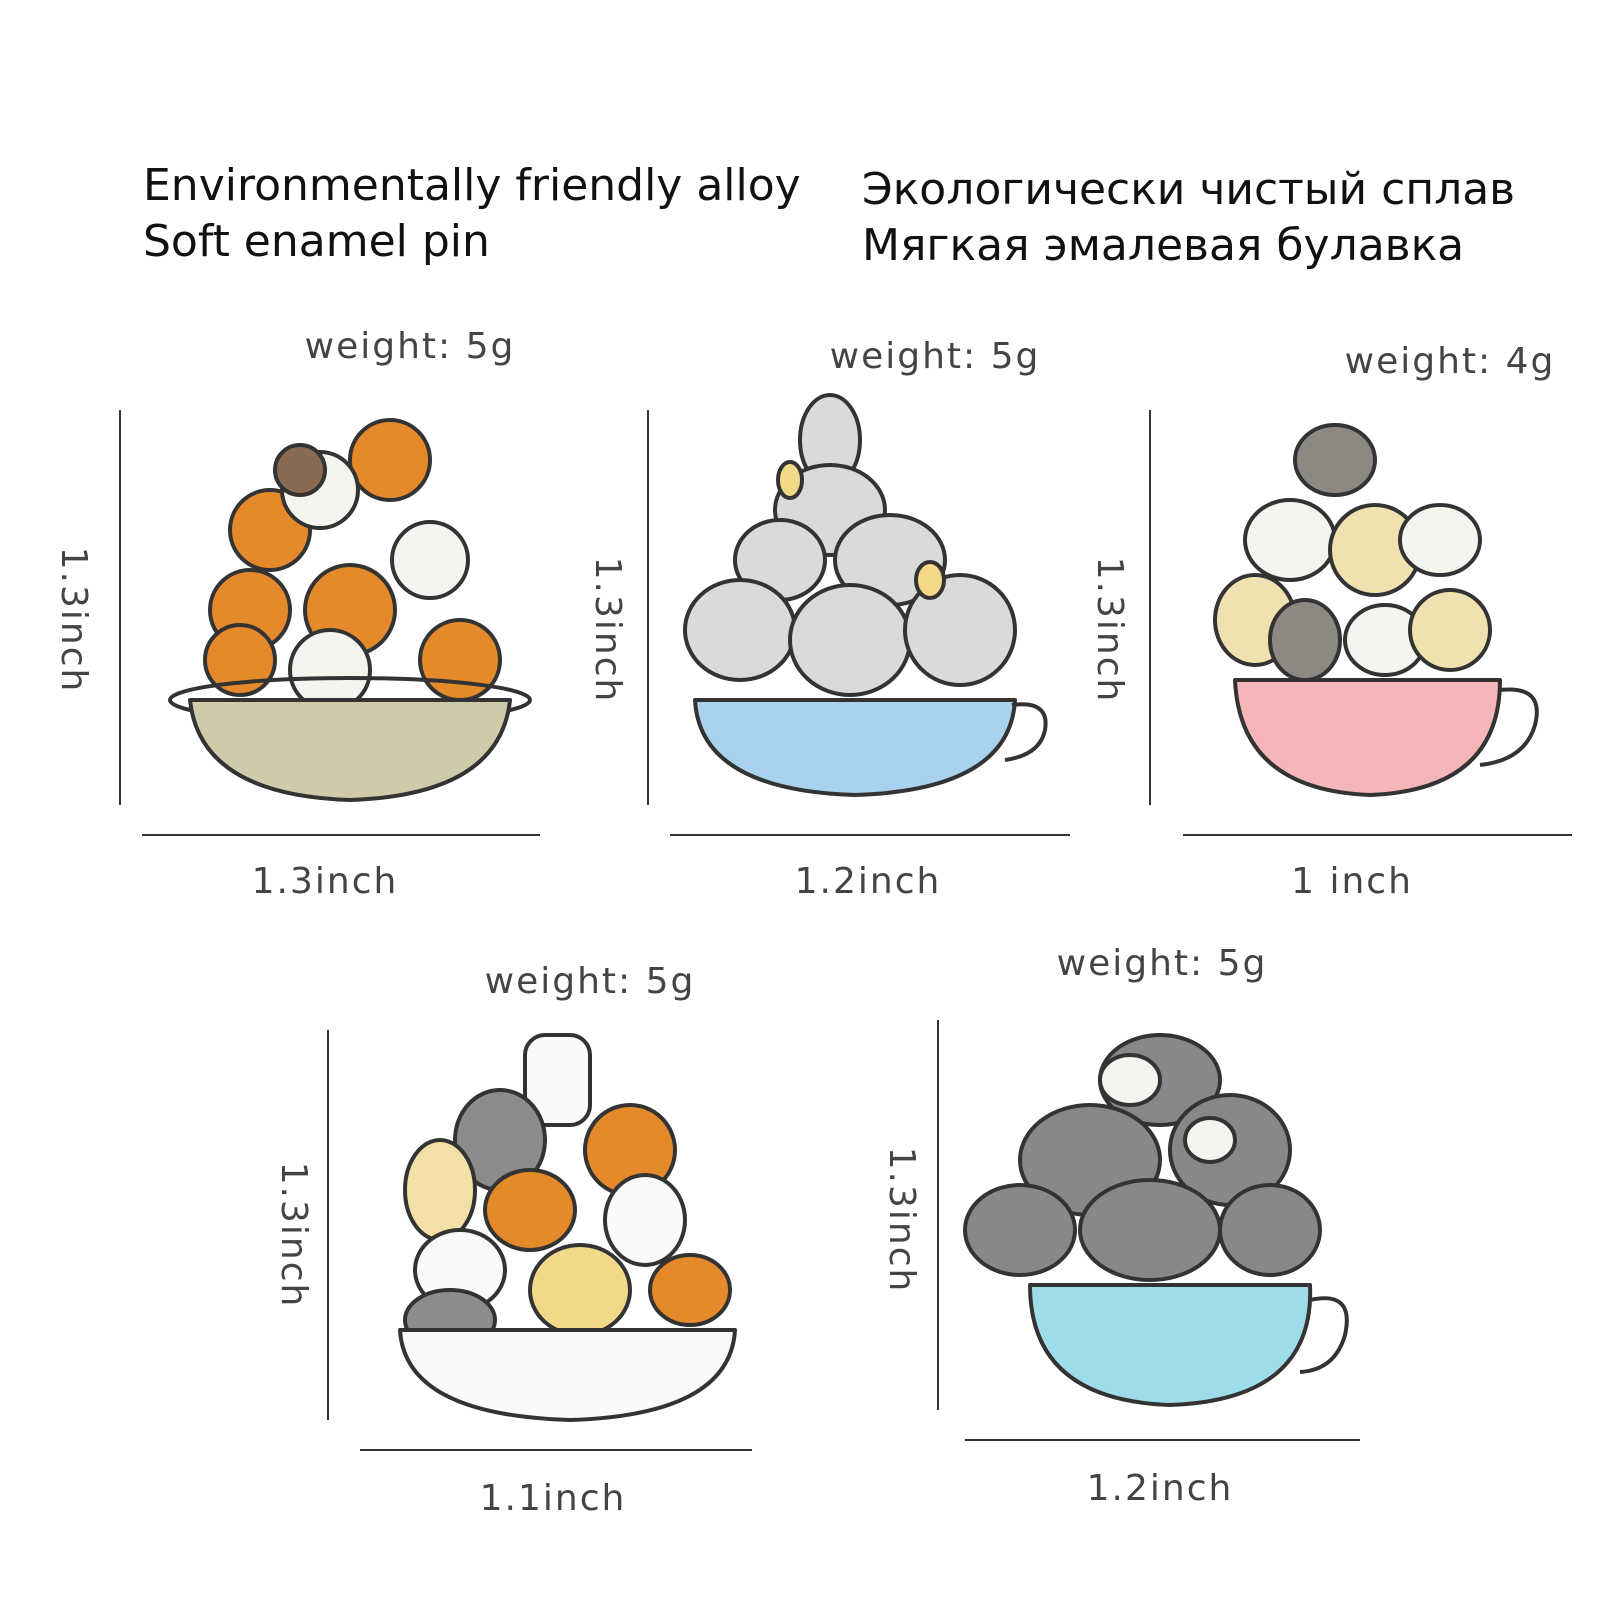 The height and width of the screenshot is (1600, 1600). What do you see at coordinates (1450, 361) in the screenshot?
I see `weight-label: weight: 4g` at bounding box center [1450, 361].